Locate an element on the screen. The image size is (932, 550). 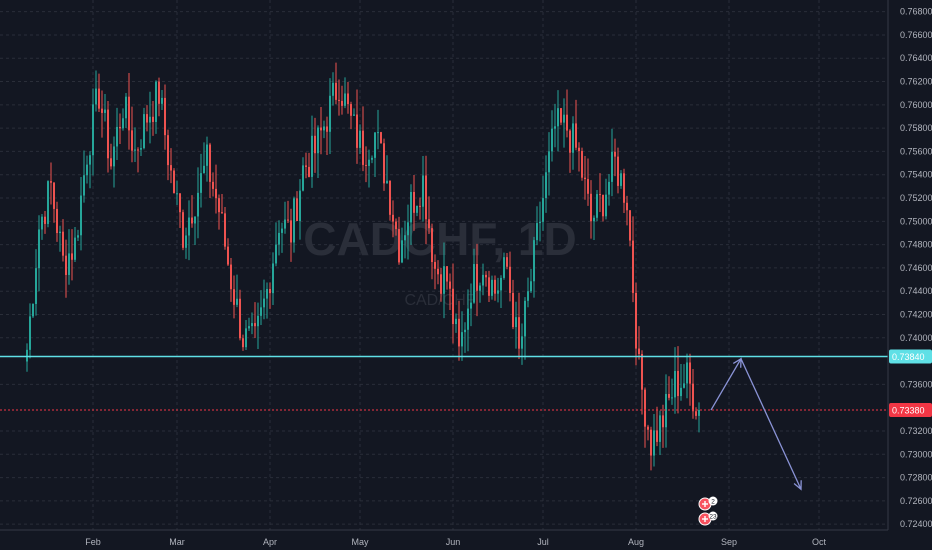
event-marker-icon: 2 is located at coordinates (708, 503).